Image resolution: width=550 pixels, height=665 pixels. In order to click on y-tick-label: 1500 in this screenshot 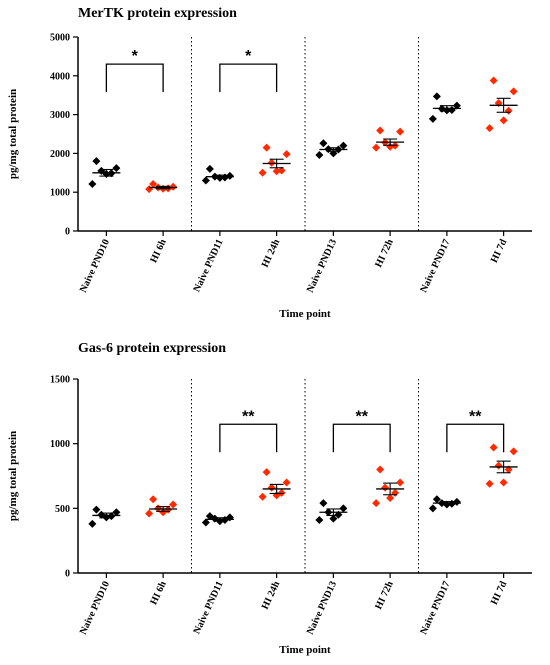, I will do `click(60, 380)`.